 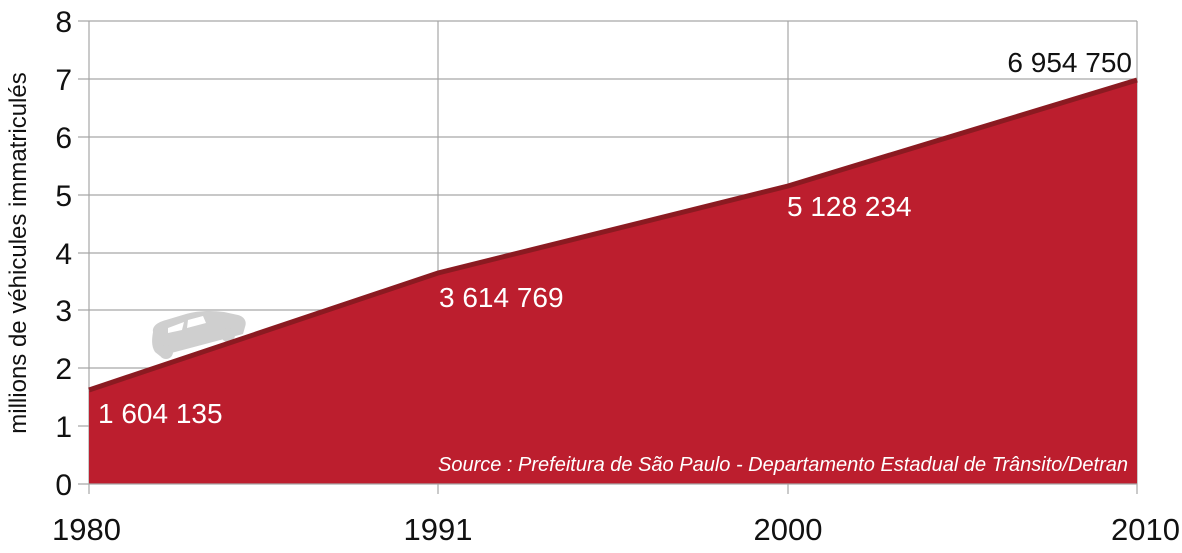 I want to click on y-tick: 3, so click(x=63, y=311).